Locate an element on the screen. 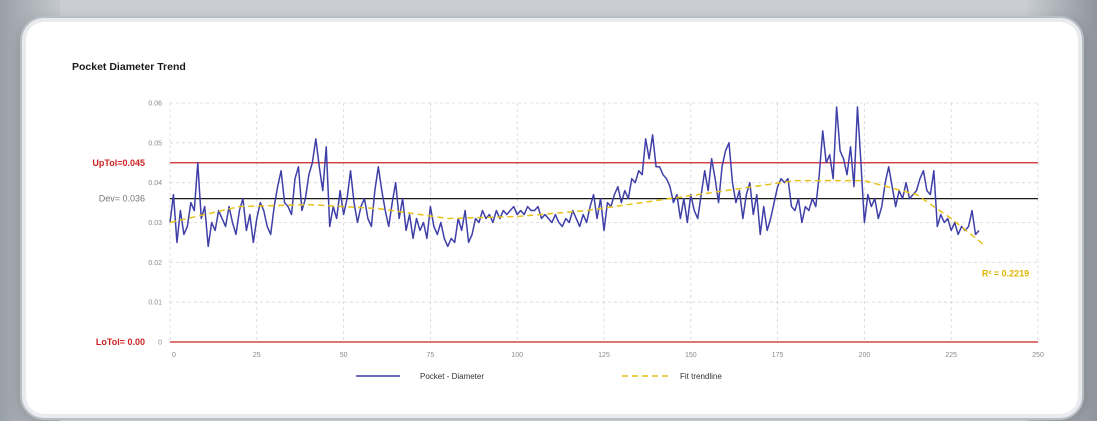  y-tick-label: 0.03 is located at coordinates (155, 223).